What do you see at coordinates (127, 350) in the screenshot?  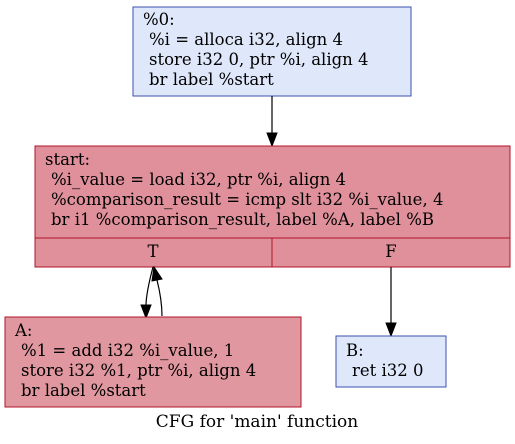 I see `node-A-line: %1 = add i32 %i_value, 1` at bounding box center [127, 350].